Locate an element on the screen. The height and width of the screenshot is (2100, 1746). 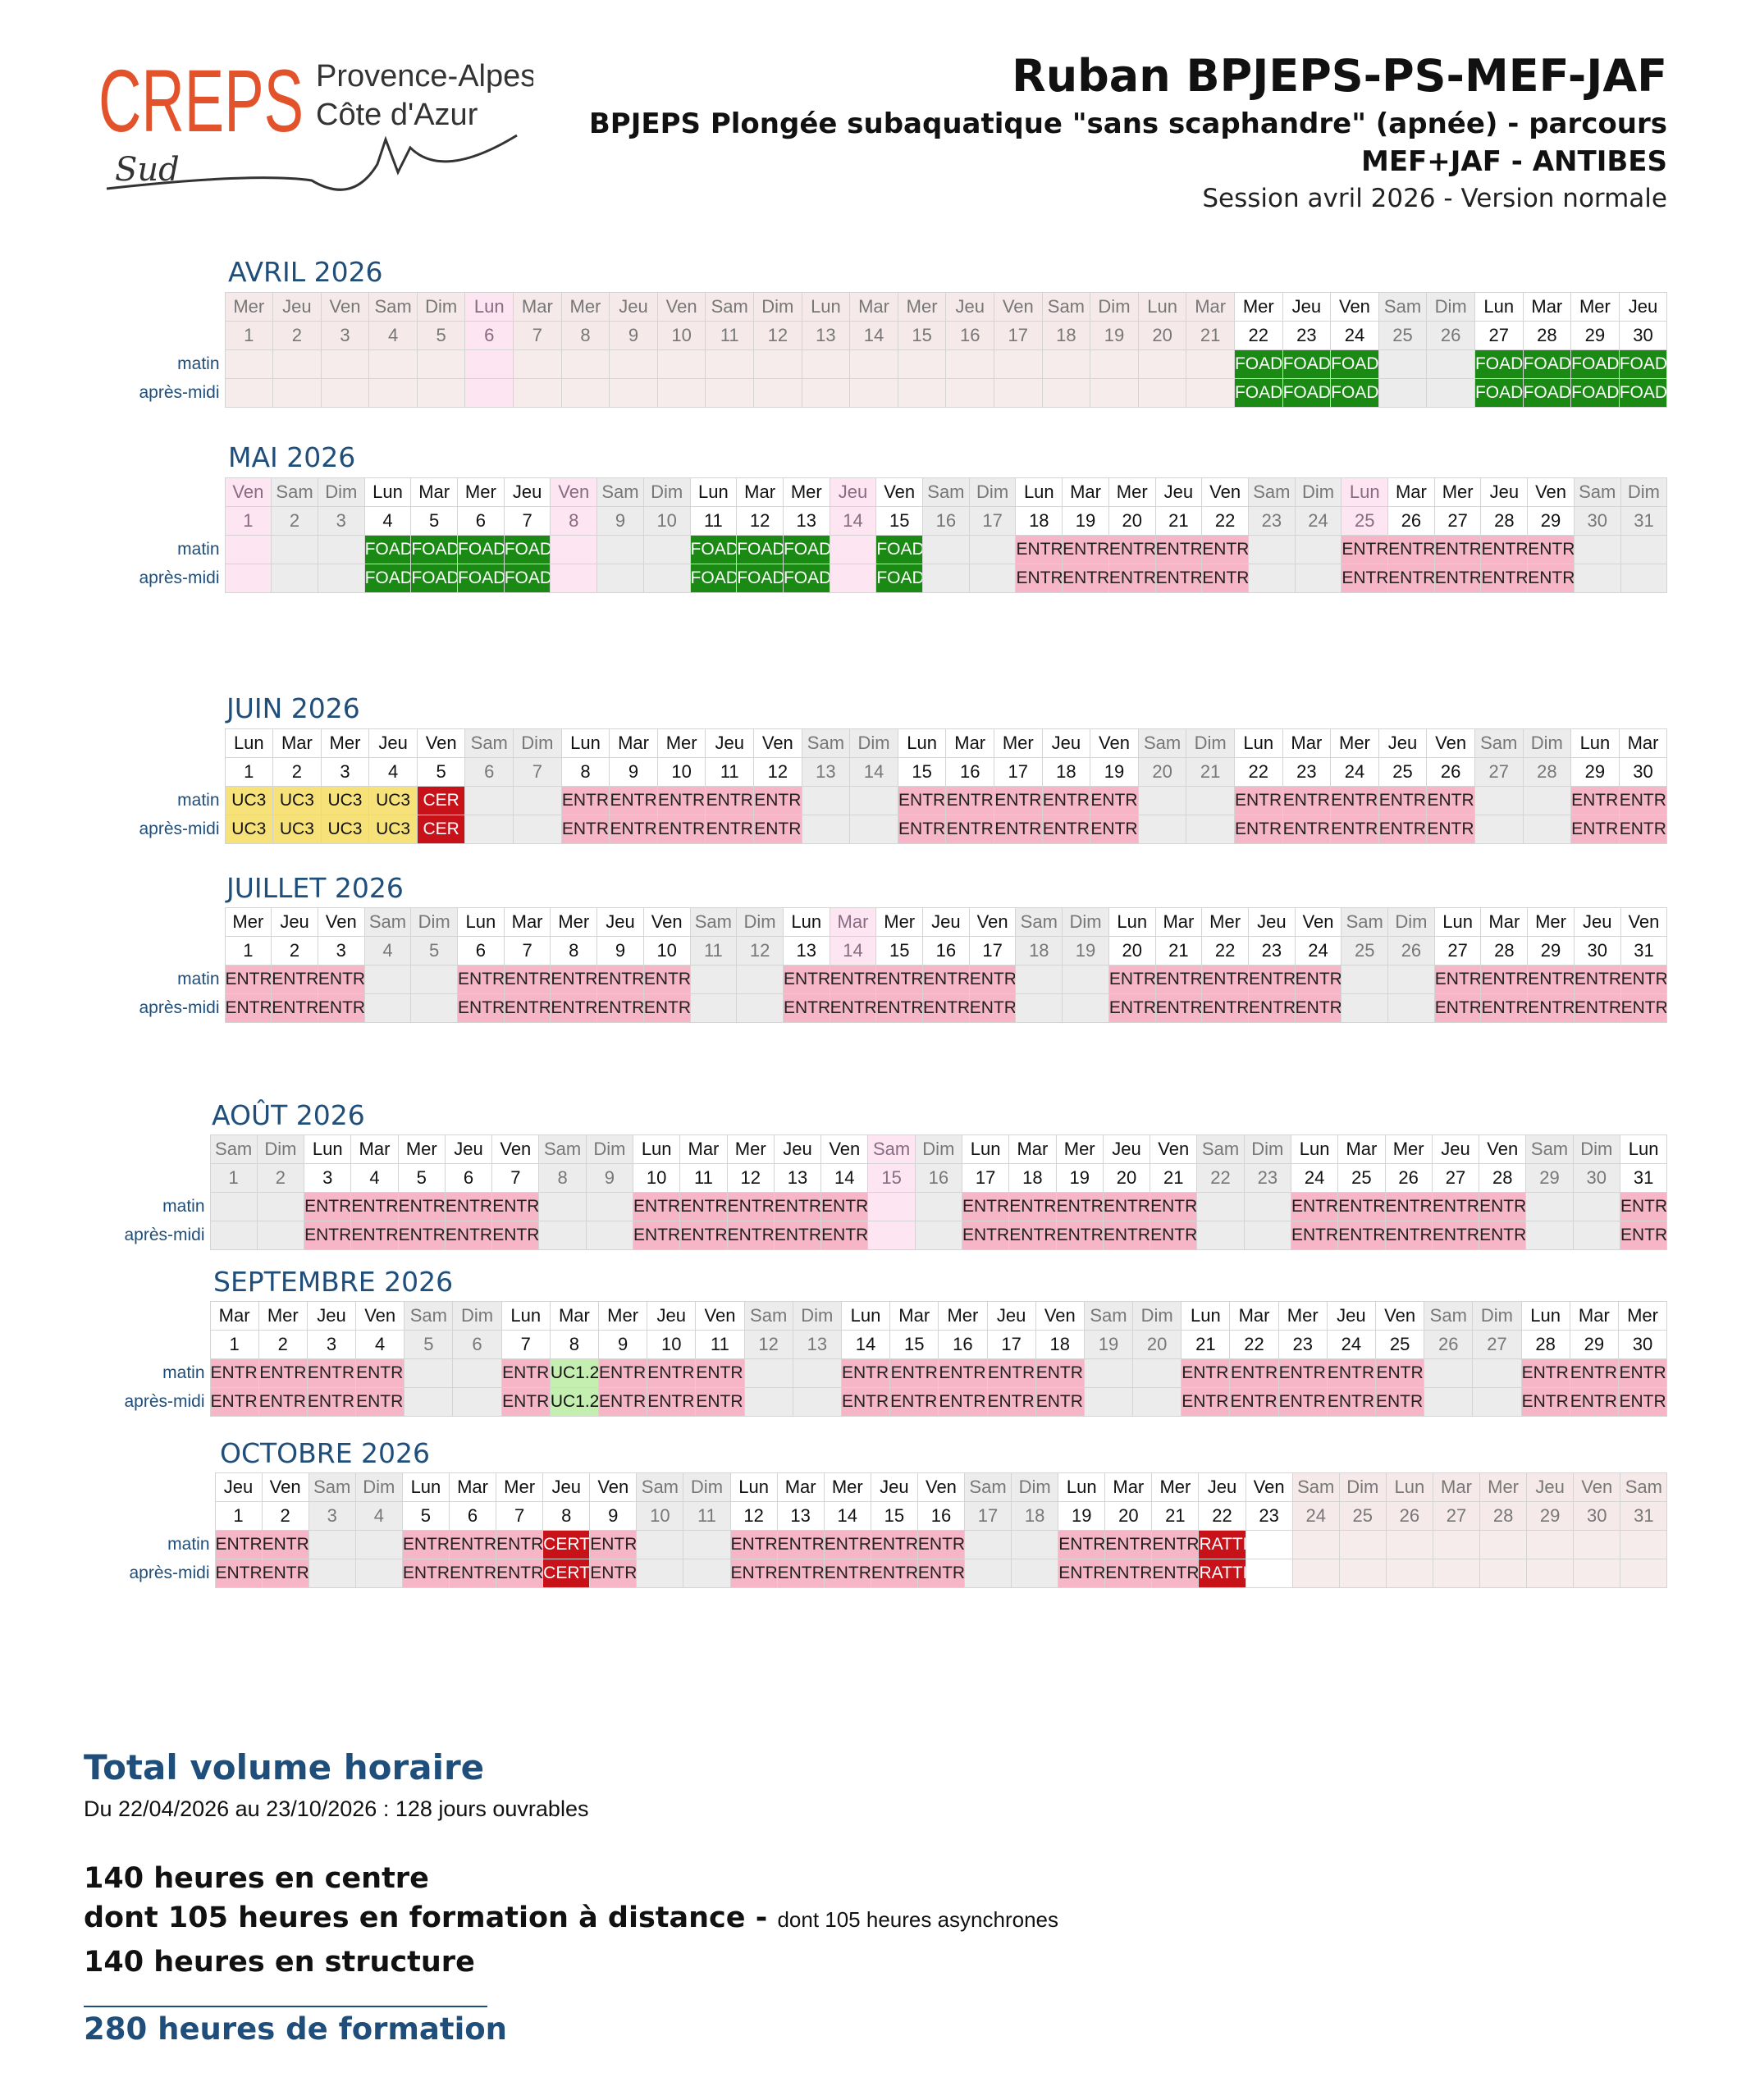
day-number: 5 is located at coordinates (441, 772).